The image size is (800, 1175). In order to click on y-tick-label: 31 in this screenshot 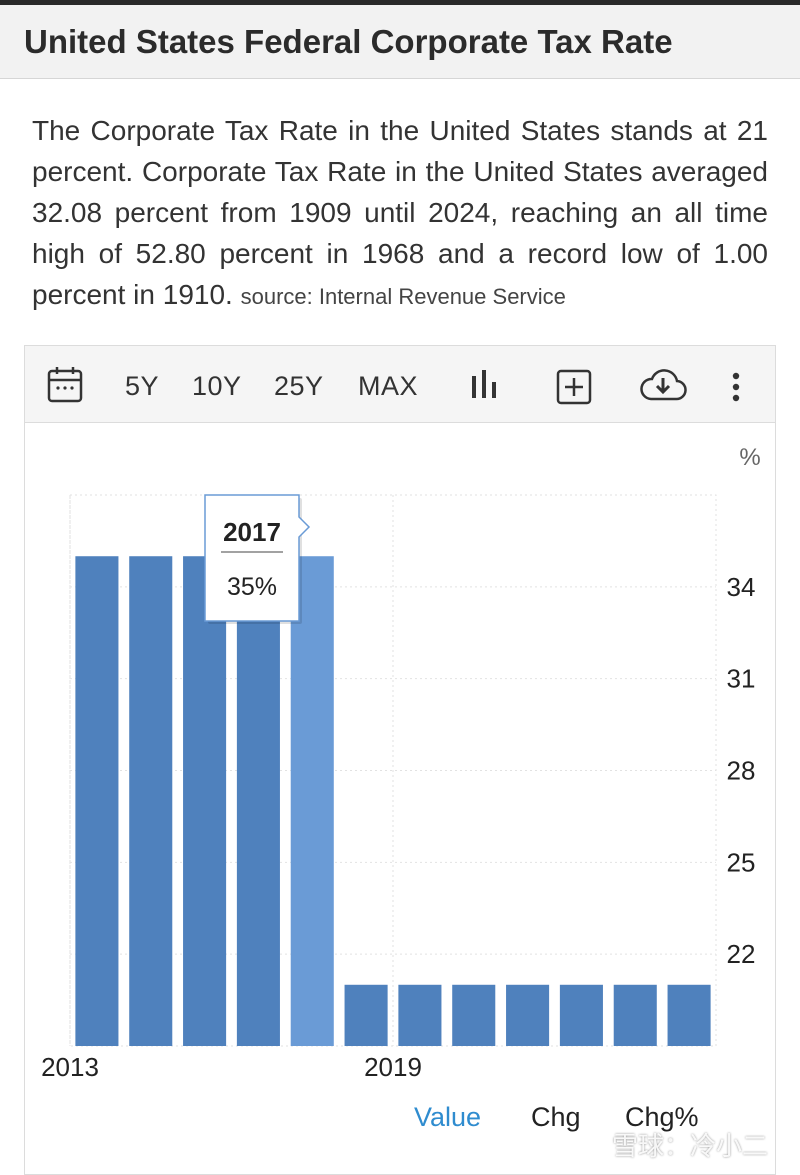, I will do `click(741, 679)`.